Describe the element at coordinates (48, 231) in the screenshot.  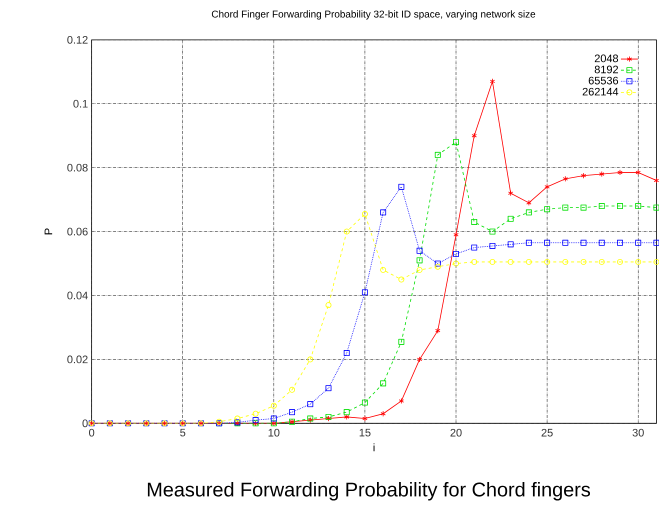
I see `y-axis-title: P` at that location.